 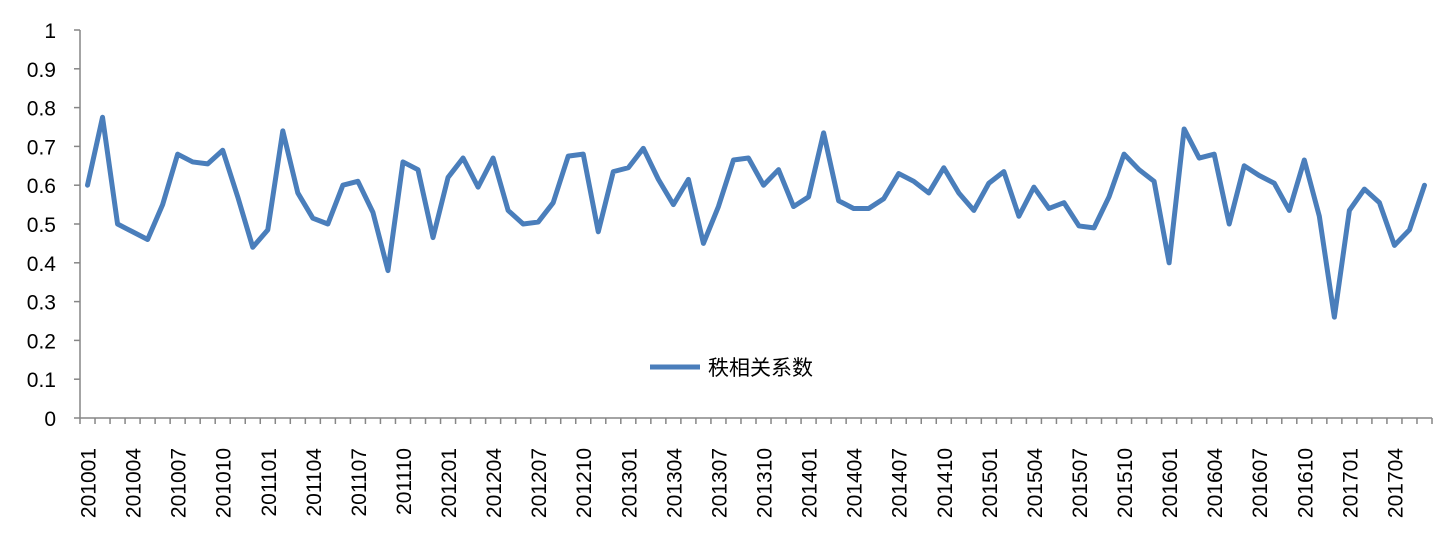 What do you see at coordinates (269, 482) in the screenshot?
I see `x-tick-label: 201101` at bounding box center [269, 482].